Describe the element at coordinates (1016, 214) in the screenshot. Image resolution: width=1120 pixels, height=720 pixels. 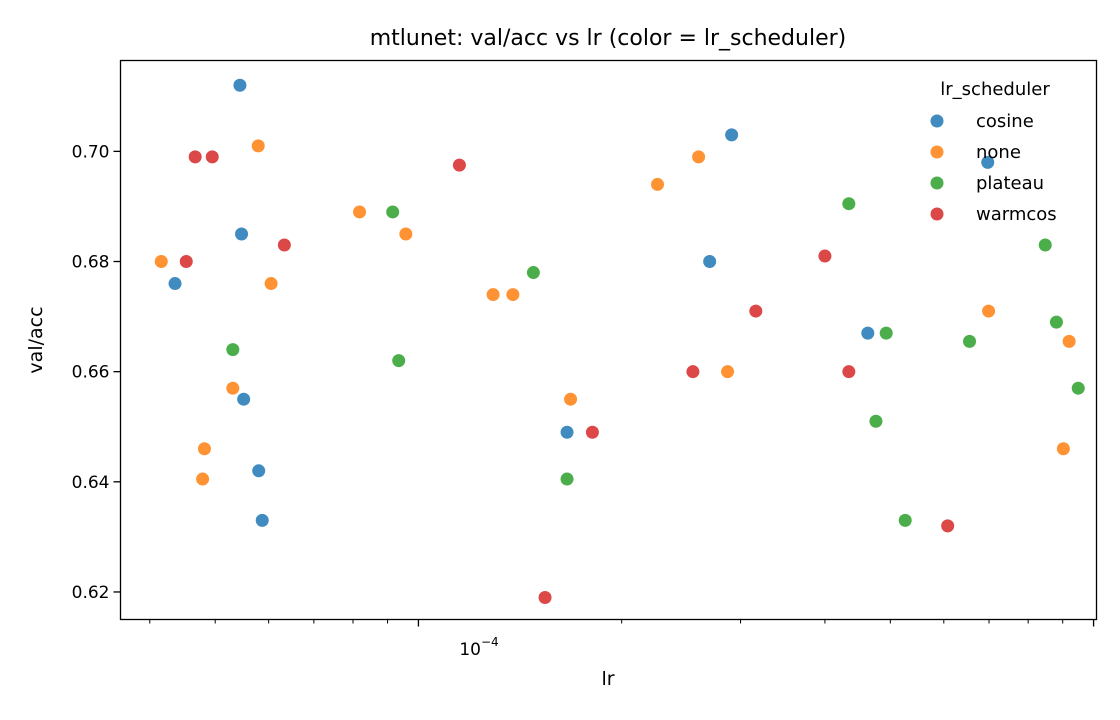
I see `legend-label-warmcos: warmcos` at that location.